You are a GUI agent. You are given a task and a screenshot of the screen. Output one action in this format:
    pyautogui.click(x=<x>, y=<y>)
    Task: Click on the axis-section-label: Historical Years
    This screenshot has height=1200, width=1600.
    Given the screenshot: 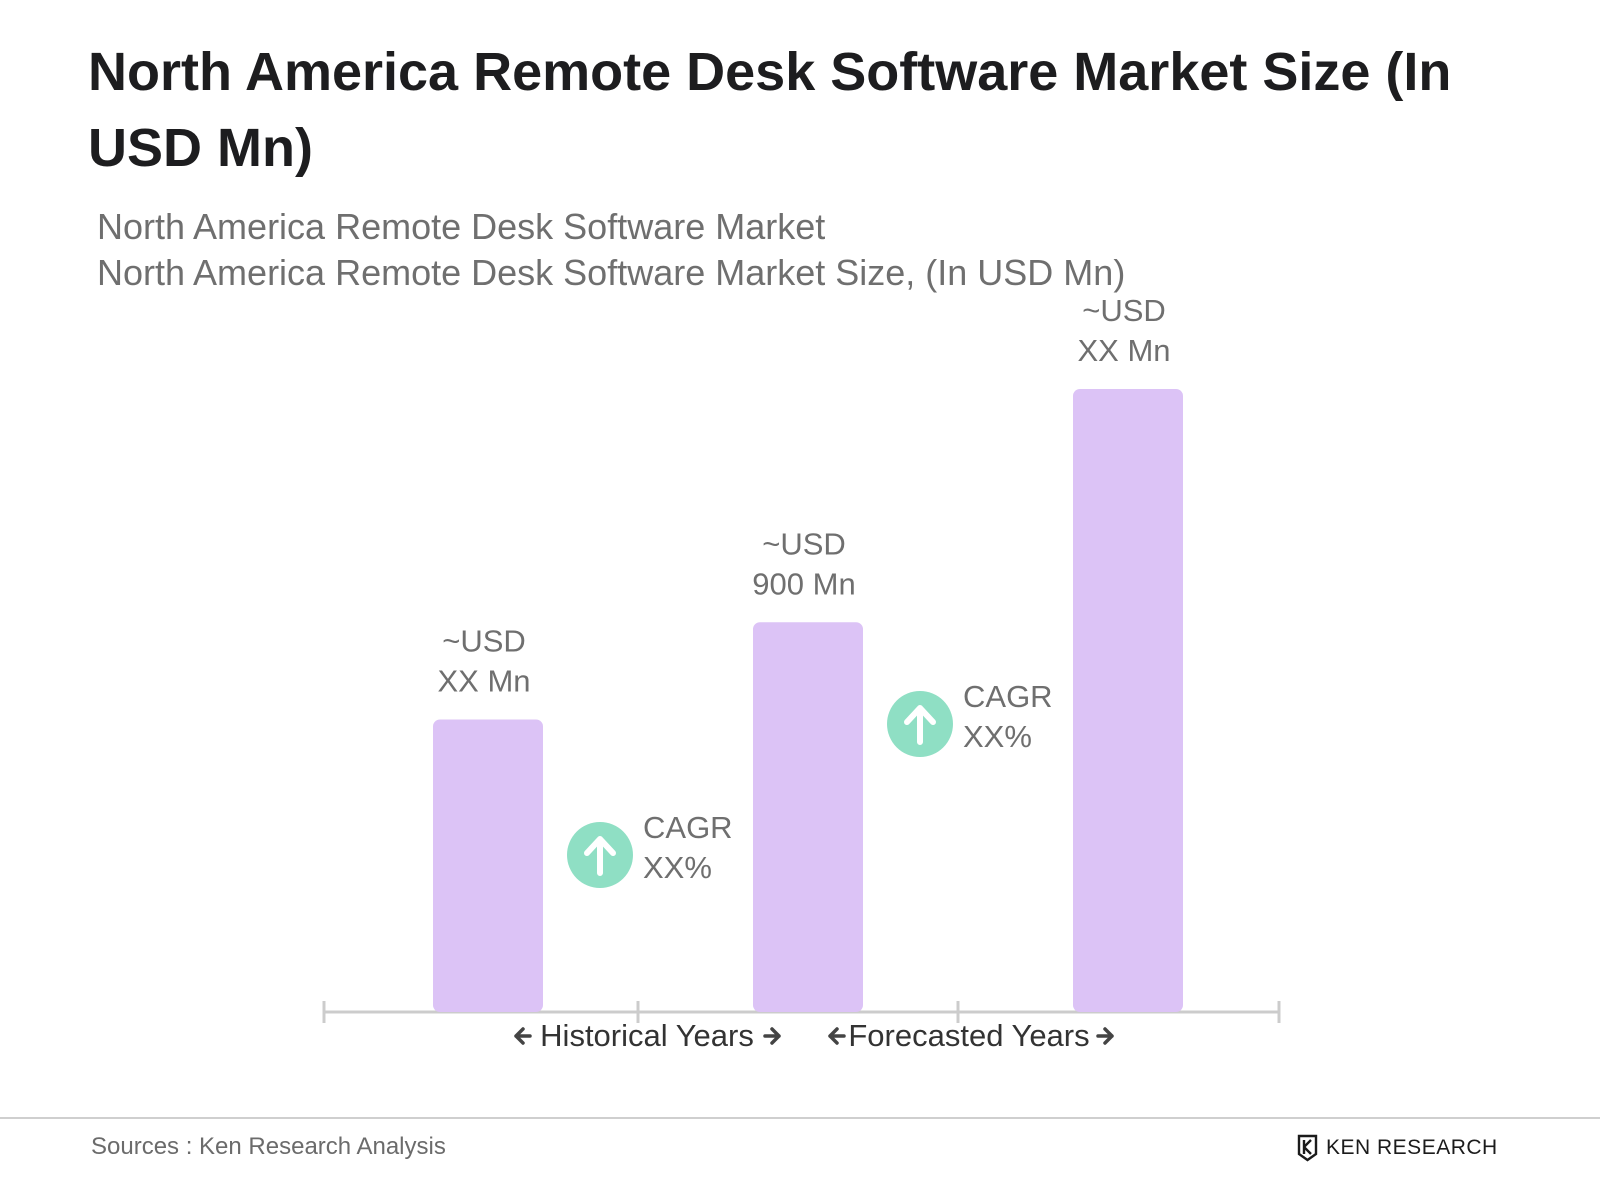 What is the action you would take?
    pyautogui.click(x=647, y=1035)
    